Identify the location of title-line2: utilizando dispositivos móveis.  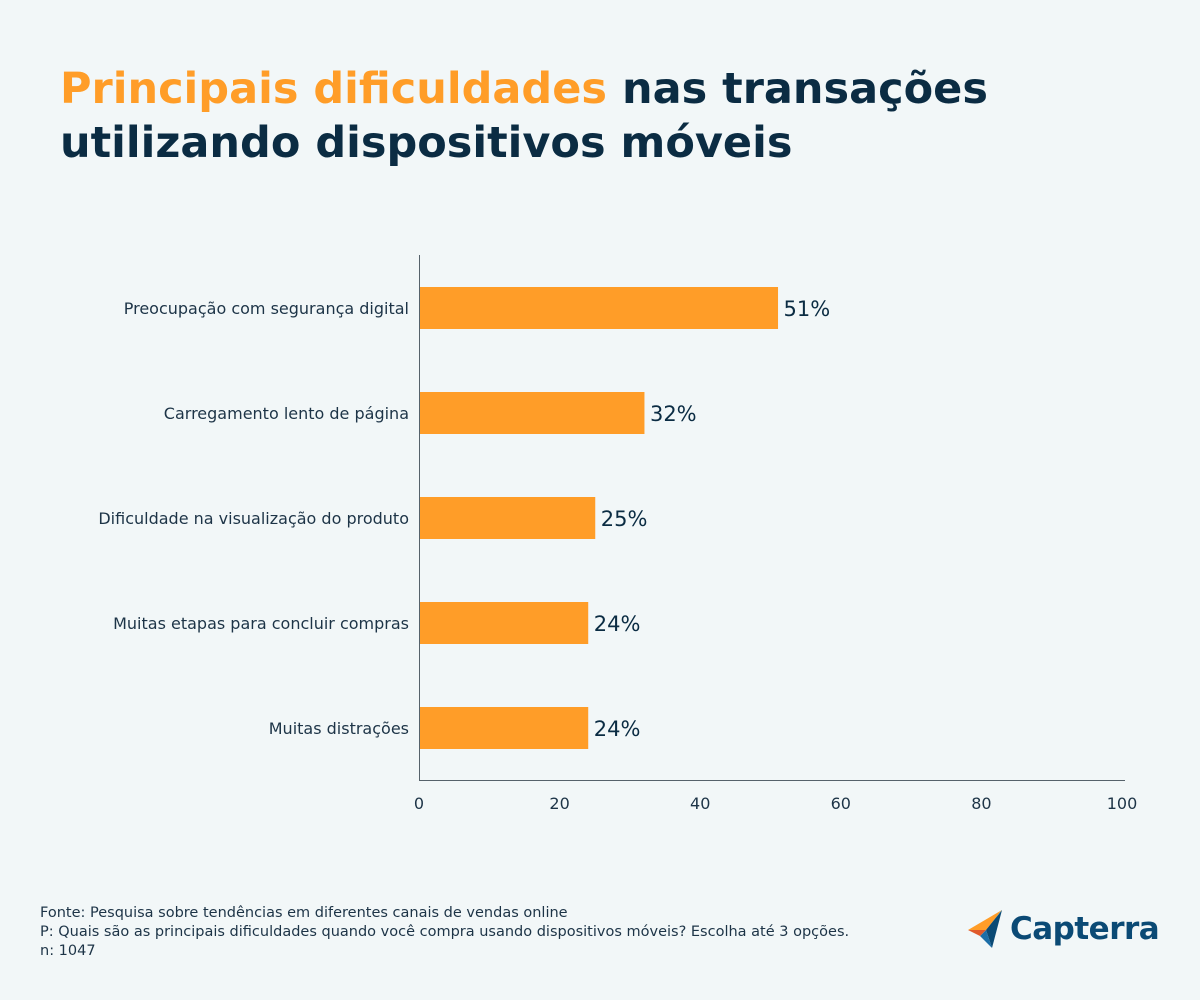
(426, 143).